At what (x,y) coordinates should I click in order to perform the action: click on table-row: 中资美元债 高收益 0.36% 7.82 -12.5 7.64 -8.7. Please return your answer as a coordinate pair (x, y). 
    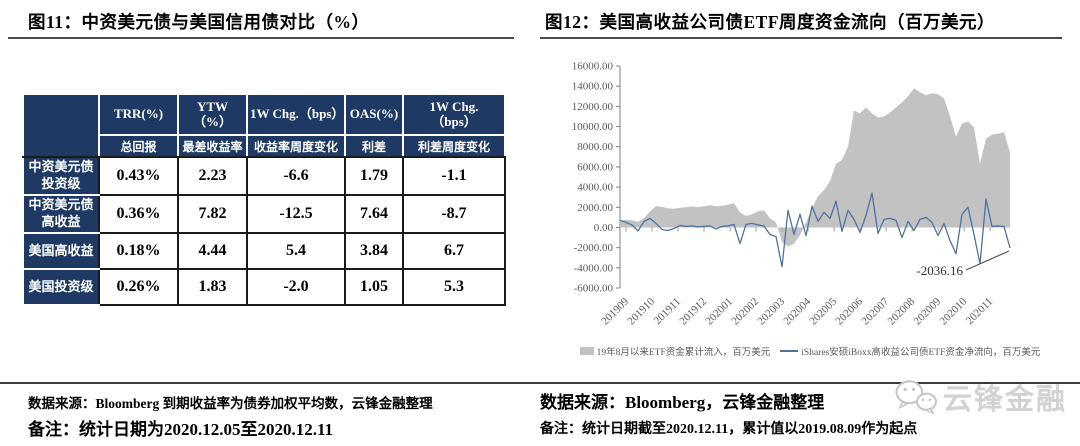
    Looking at the image, I should click on (264, 214).